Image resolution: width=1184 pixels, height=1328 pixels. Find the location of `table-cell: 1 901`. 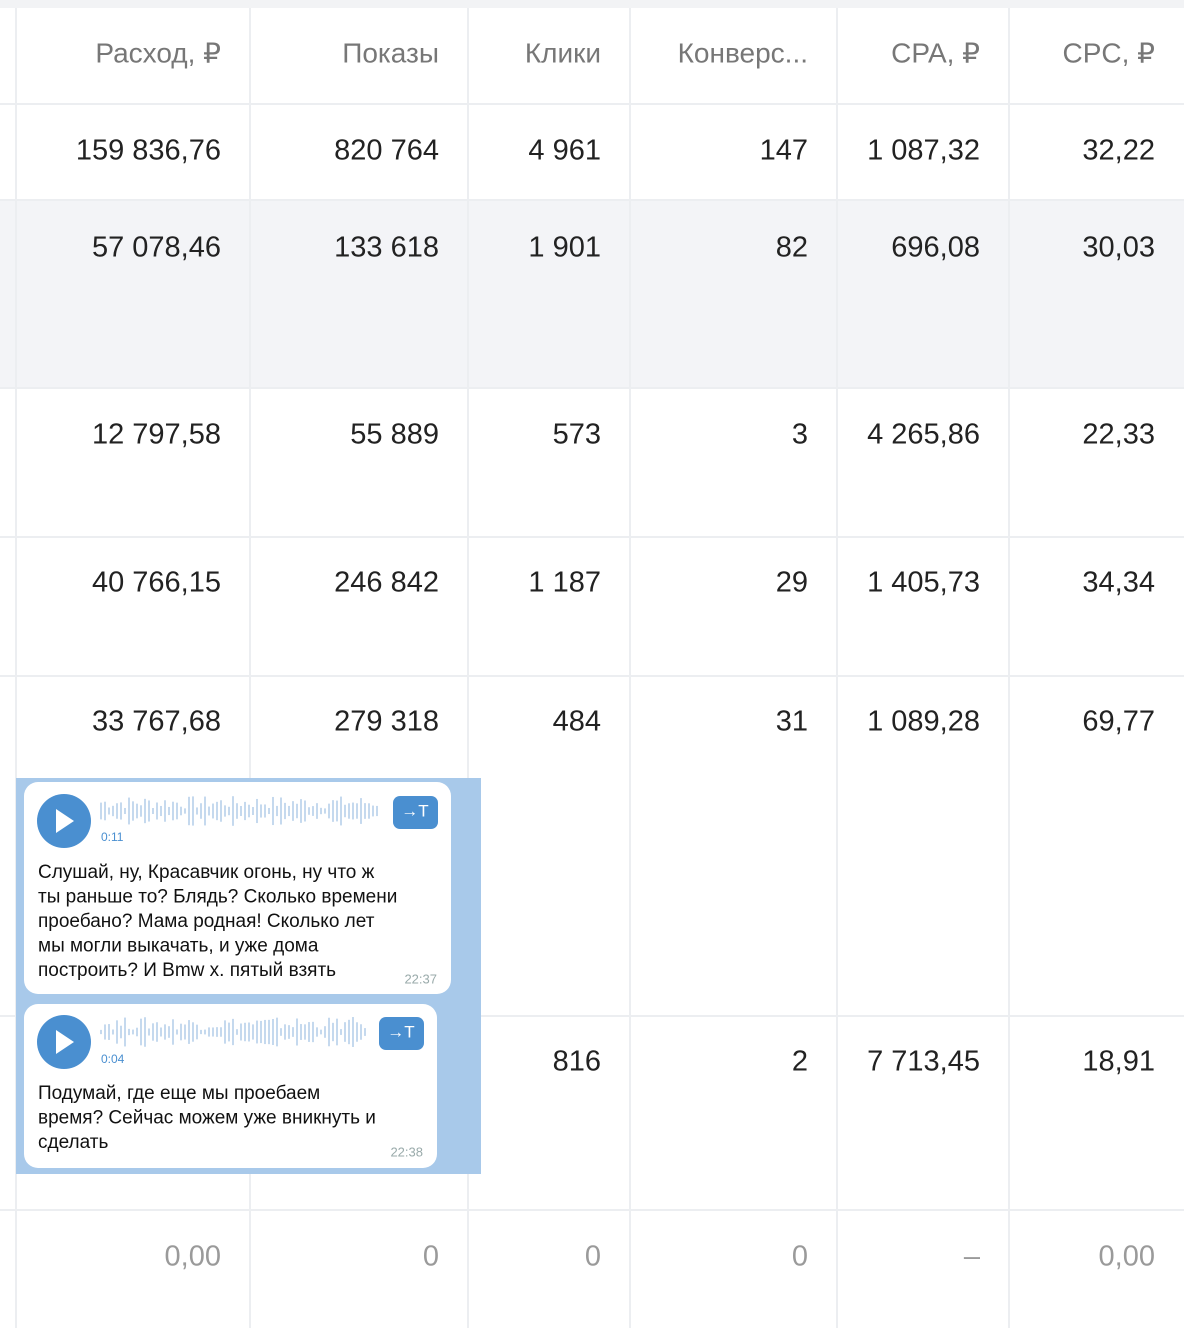

table-cell: 1 901 is located at coordinates (564, 248).